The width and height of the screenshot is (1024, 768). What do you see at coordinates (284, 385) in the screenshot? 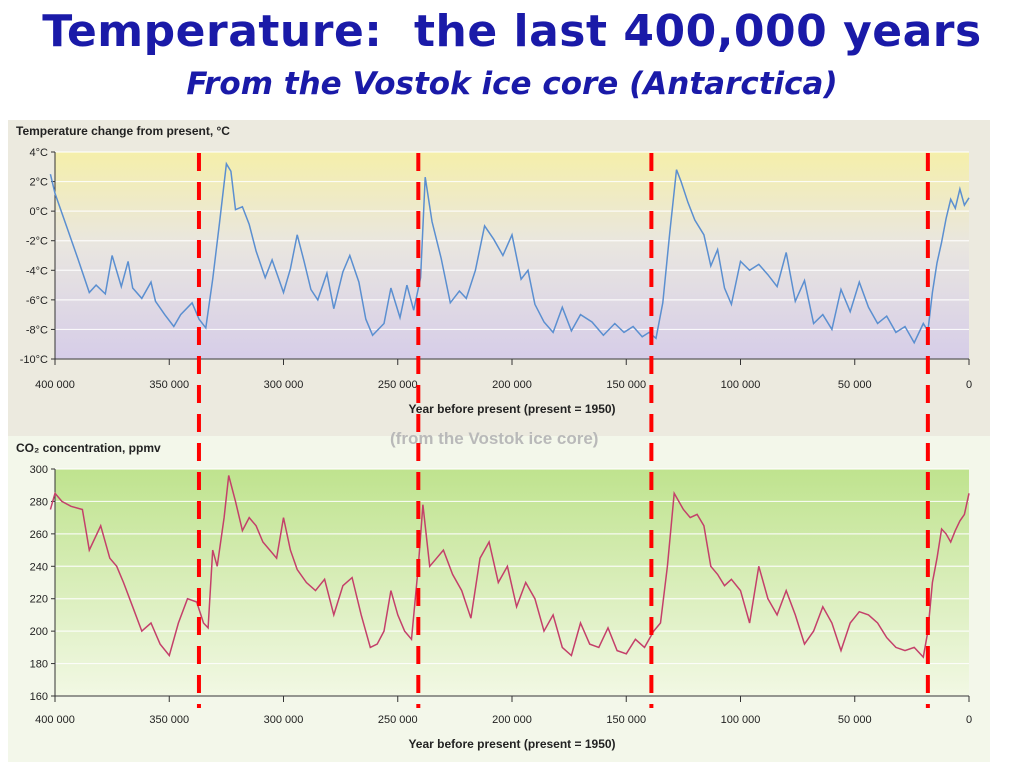
I see `temperature-x-tick-label: 300 000` at bounding box center [284, 385].